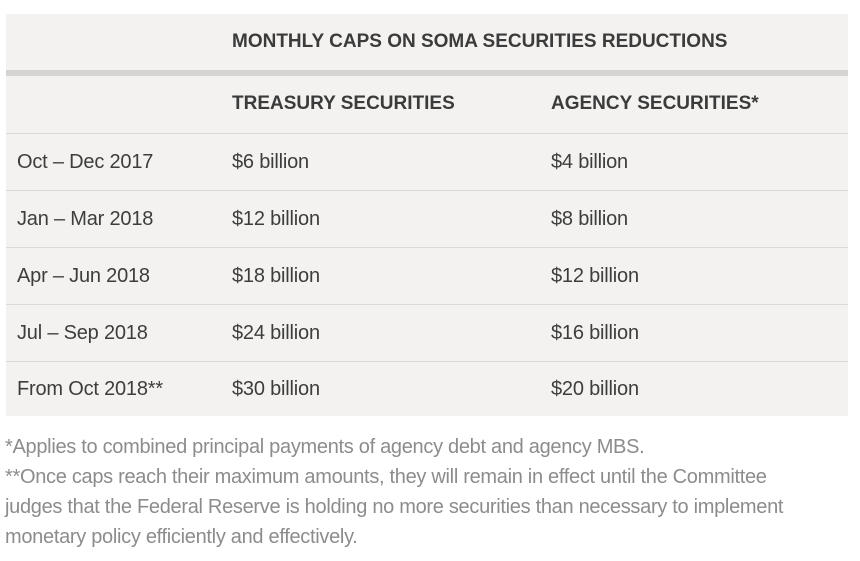  Describe the element at coordinates (85, 161) in the screenshot. I see `period-cell: Oct – Dec 2017` at that location.